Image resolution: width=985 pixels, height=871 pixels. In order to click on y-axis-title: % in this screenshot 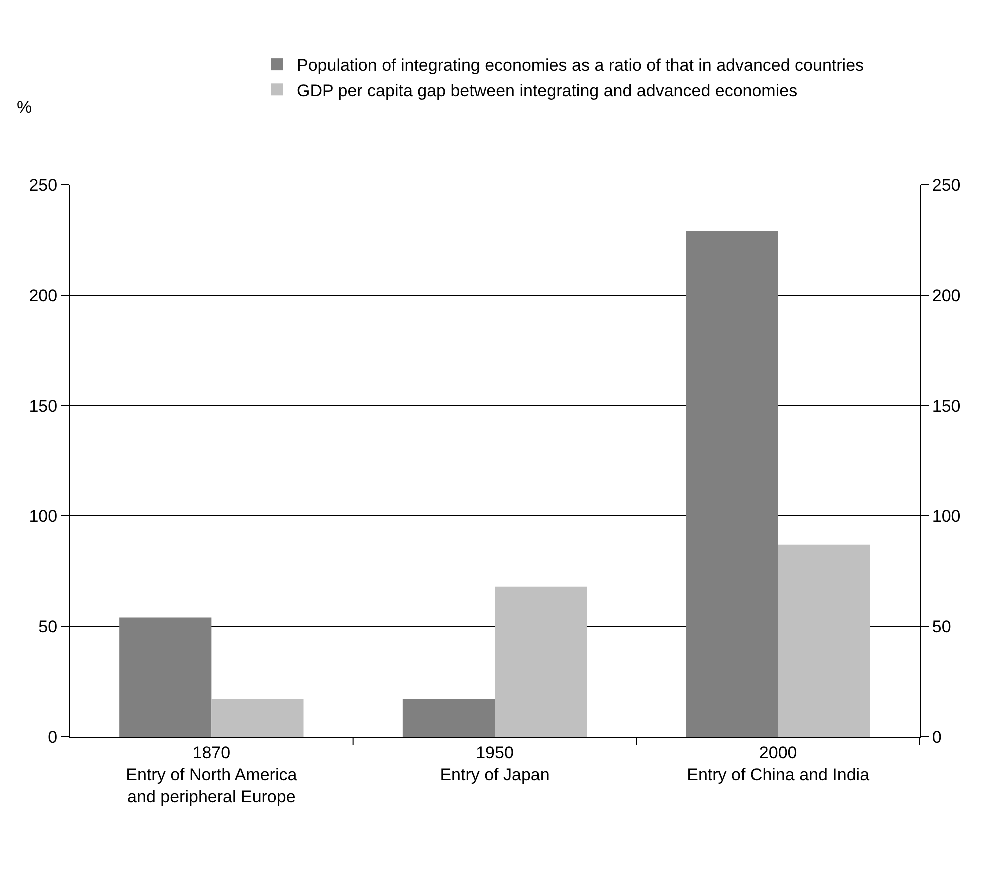, I will do `click(24, 107)`.